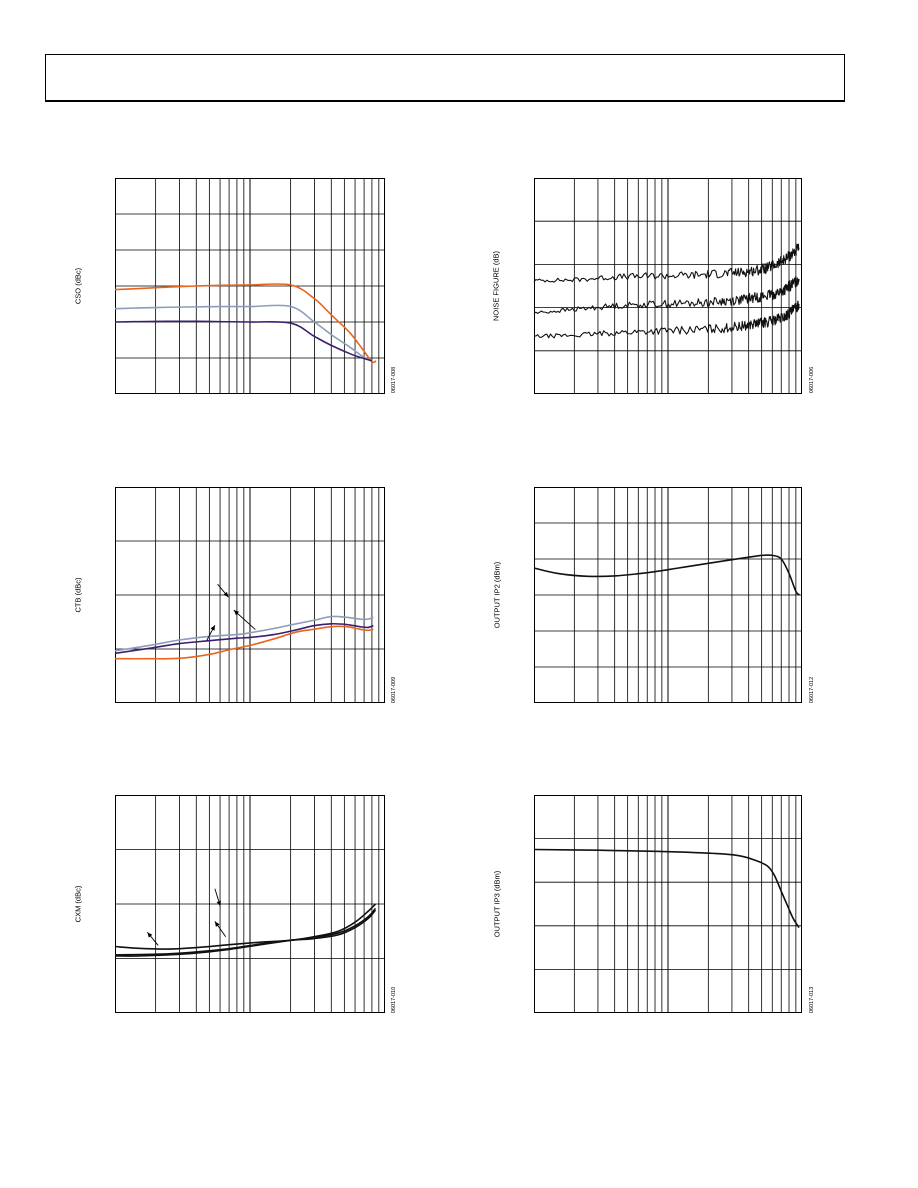 The image size is (918, 1188). I want to click on figure-code-cxm: 06017-010, so click(394, 1000).